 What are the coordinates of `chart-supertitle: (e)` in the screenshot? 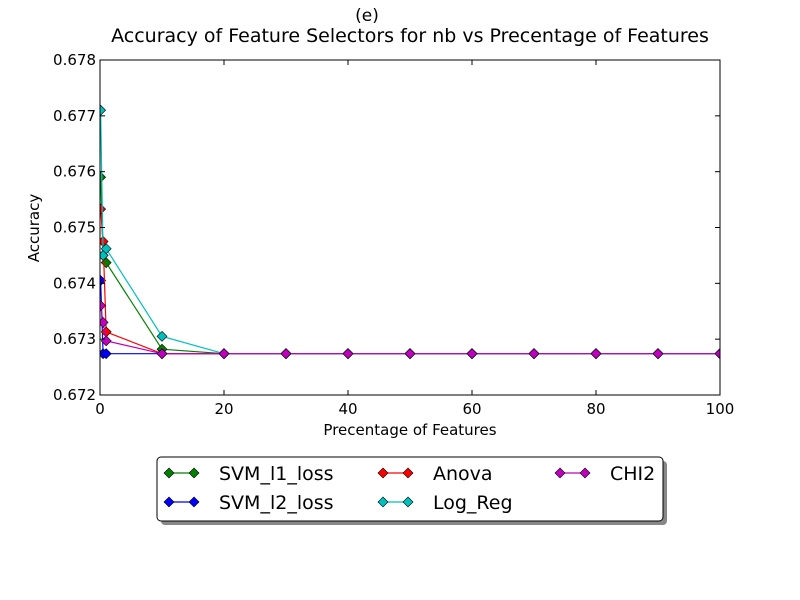 It's located at (367, 16).